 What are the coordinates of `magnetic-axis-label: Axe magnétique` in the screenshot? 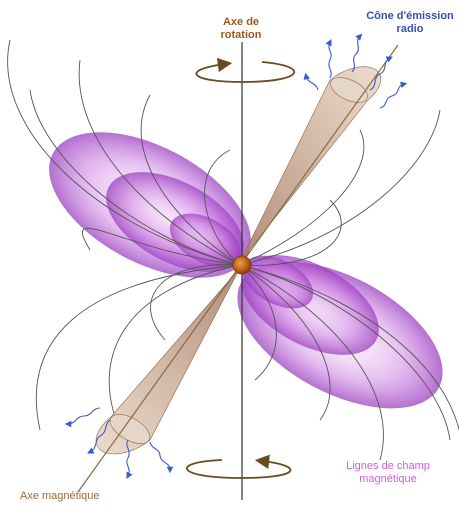 It's located at (60, 496).